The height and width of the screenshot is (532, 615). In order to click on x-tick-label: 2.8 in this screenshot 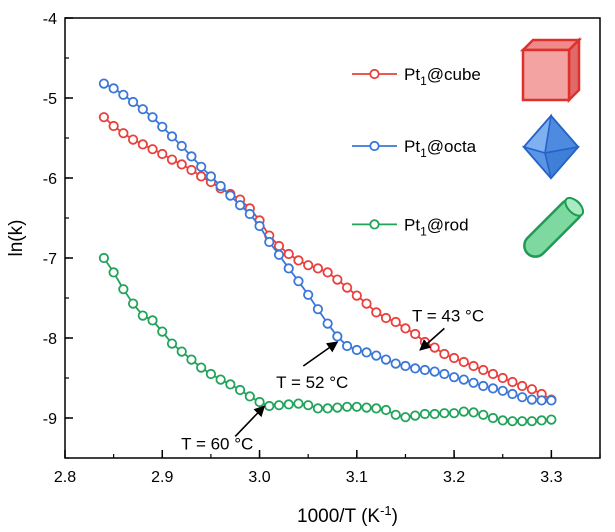, I will do `click(65, 477)`.